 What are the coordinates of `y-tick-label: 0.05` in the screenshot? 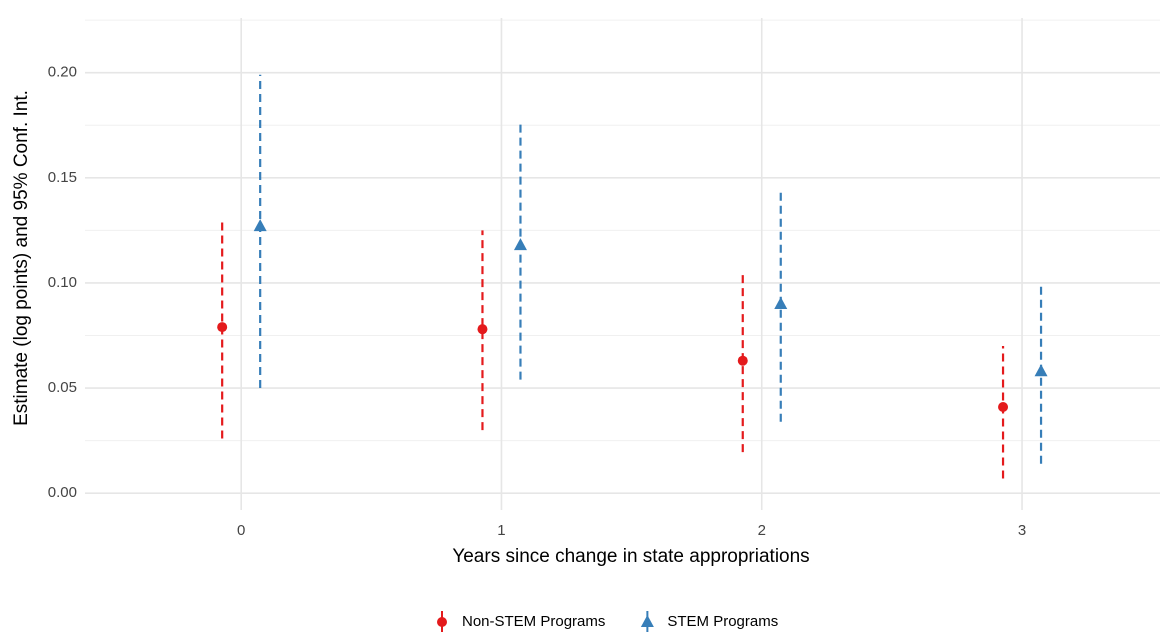 It's located at (62, 387).